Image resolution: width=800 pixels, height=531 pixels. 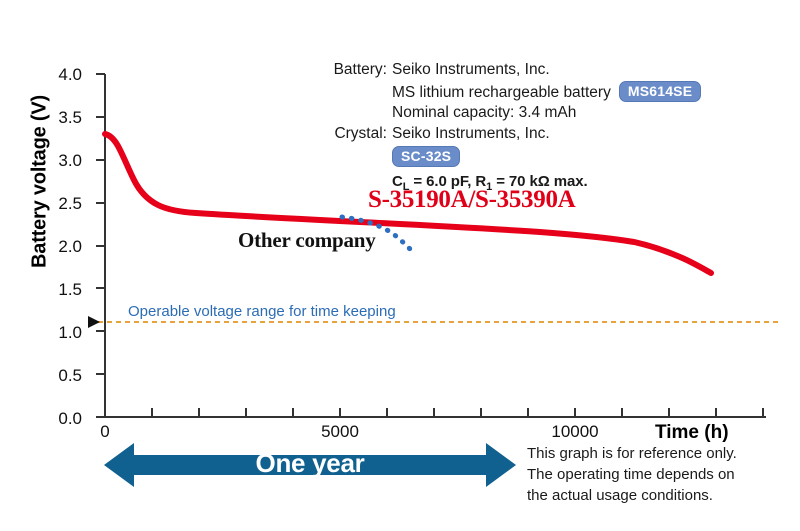 What do you see at coordinates (620, 495) in the screenshot?
I see `disclaimer-line-3: the actual usage conditions.` at bounding box center [620, 495].